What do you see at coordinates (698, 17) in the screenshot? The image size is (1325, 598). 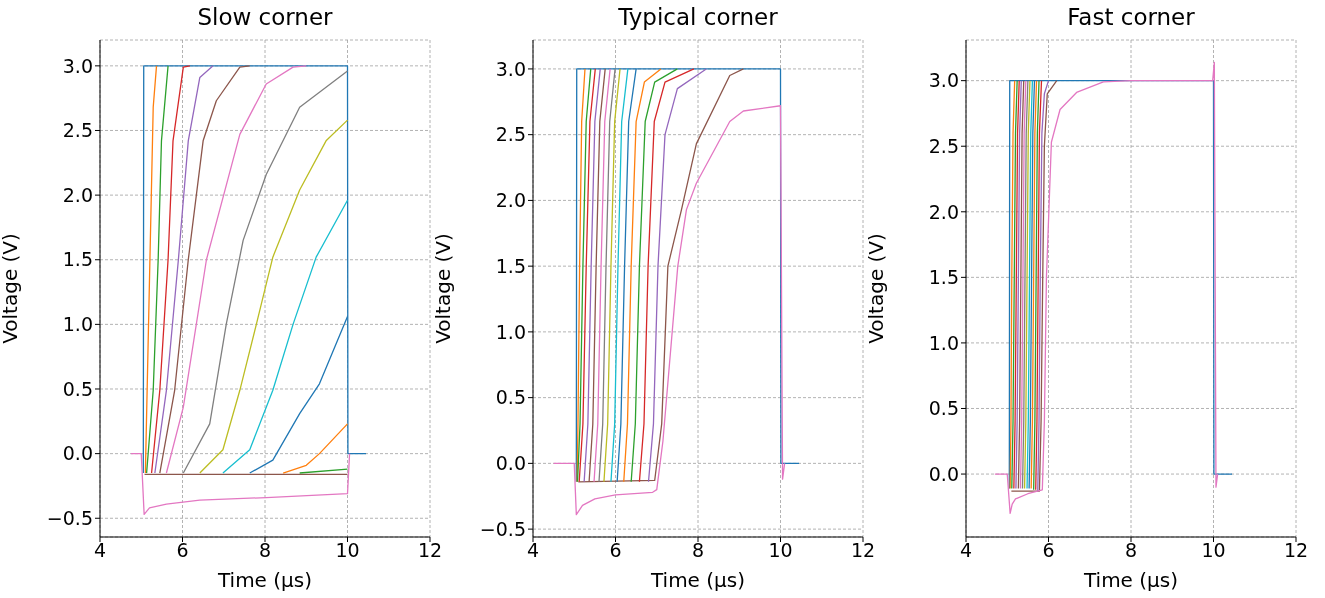 I see `chart-title: Typical corner` at bounding box center [698, 17].